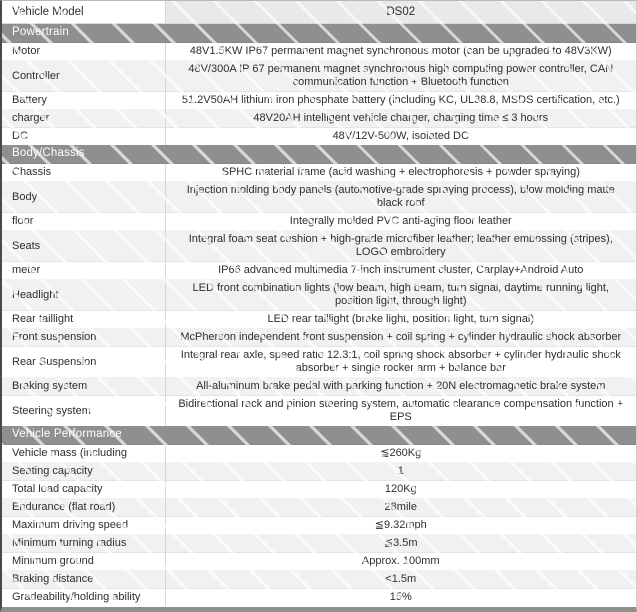 This screenshot has height=612, width=637. What do you see at coordinates (83, 51) in the screenshot?
I see `spec-label: Motor` at bounding box center [83, 51].